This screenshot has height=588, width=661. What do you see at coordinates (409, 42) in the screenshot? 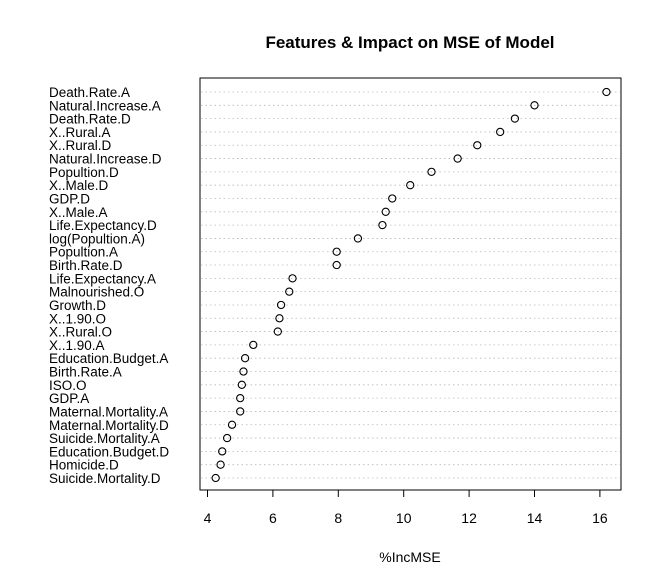
I see `chart-title: Features & Impact on MSE of Model` at bounding box center [409, 42].